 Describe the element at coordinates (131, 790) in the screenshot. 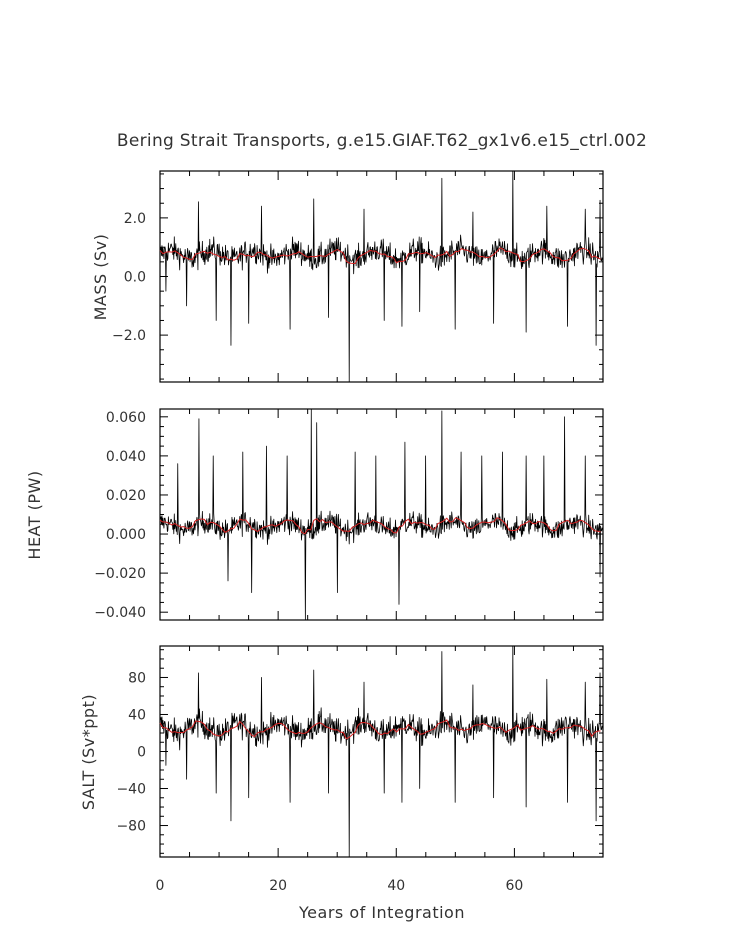

I see `salt-ytick-label: −40` at that location.